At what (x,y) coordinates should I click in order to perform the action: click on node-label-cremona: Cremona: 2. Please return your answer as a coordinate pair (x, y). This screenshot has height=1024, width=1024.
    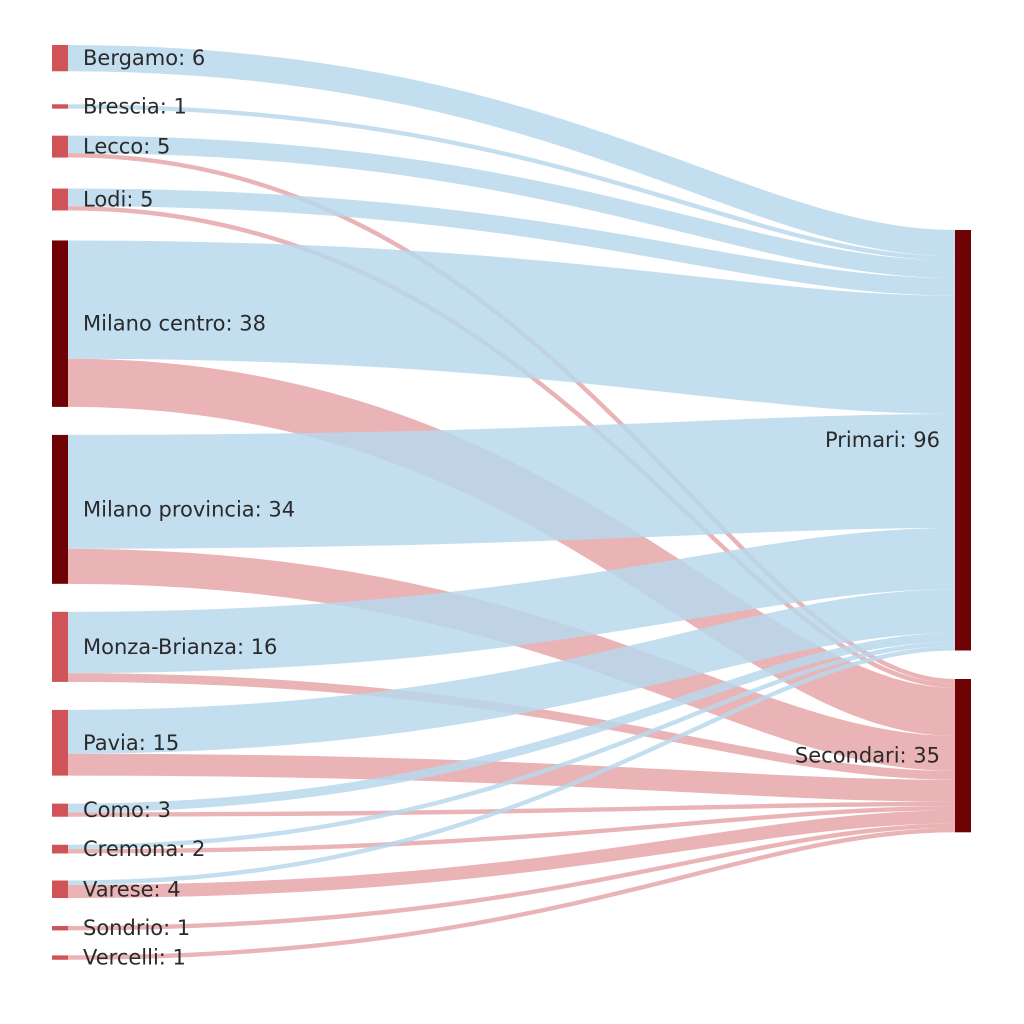
    Looking at the image, I should click on (144, 849).